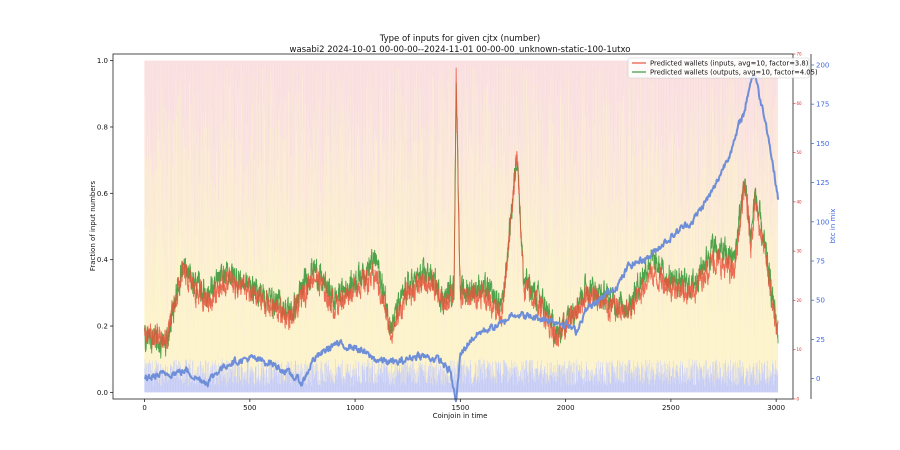  I want to click on y-axis-ticks: 0.0 0.2 0.4 0.6 0.8 1.0, so click(105, 227).